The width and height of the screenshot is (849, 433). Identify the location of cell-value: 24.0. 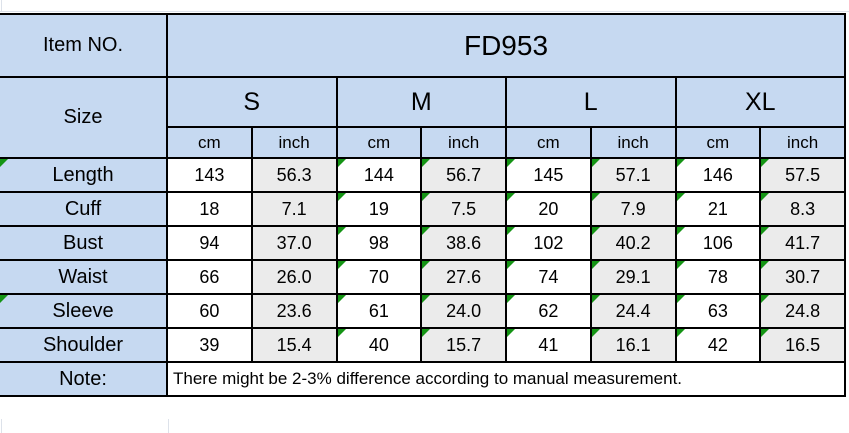
(464, 310).